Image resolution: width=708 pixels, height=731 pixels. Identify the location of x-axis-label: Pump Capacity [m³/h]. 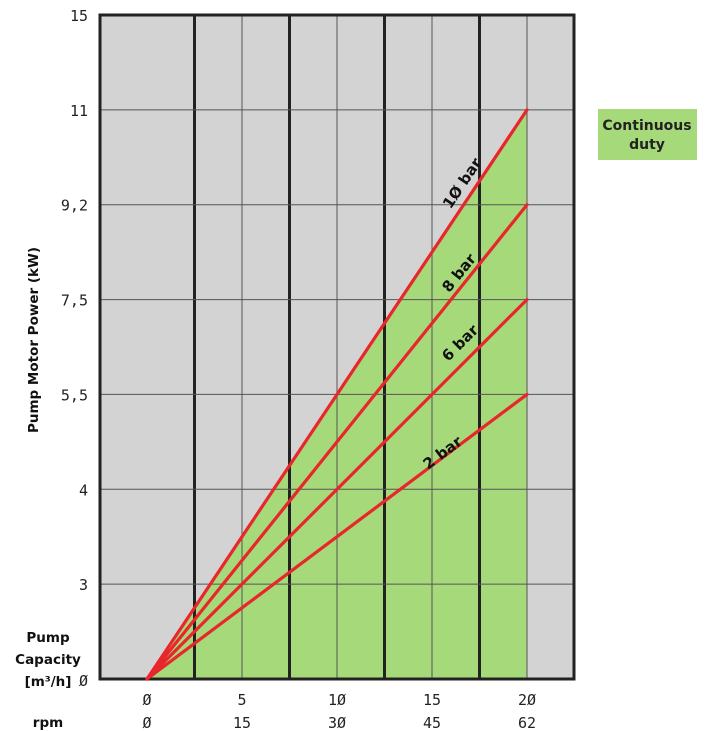
(48, 660).